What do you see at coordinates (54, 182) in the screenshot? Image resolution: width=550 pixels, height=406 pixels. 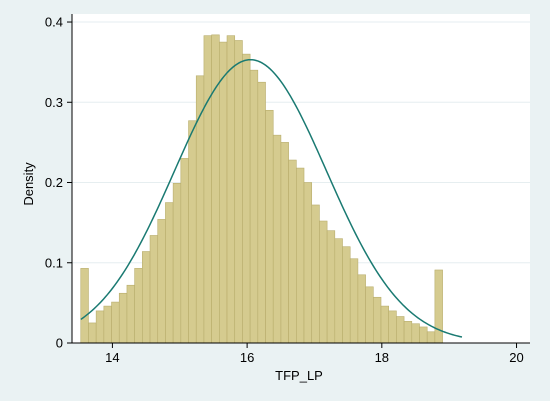 I see `y-tick-label: 0.2` at bounding box center [54, 182].